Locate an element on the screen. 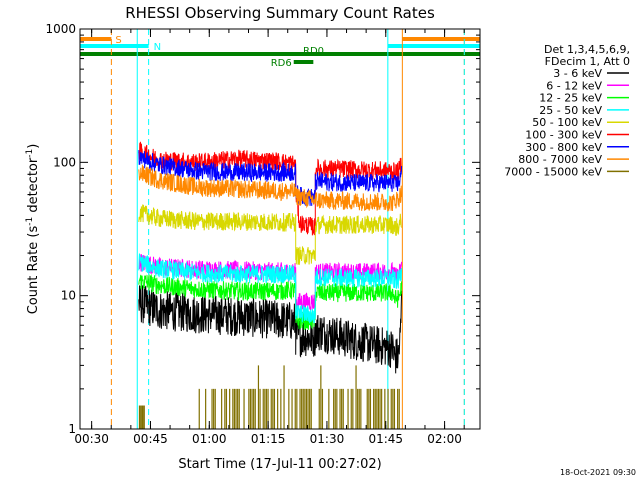 The height and width of the screenshot is (484, 640). legend-label-50-100-kev: 50 - 100 keV is located at coordinates (567, 122).